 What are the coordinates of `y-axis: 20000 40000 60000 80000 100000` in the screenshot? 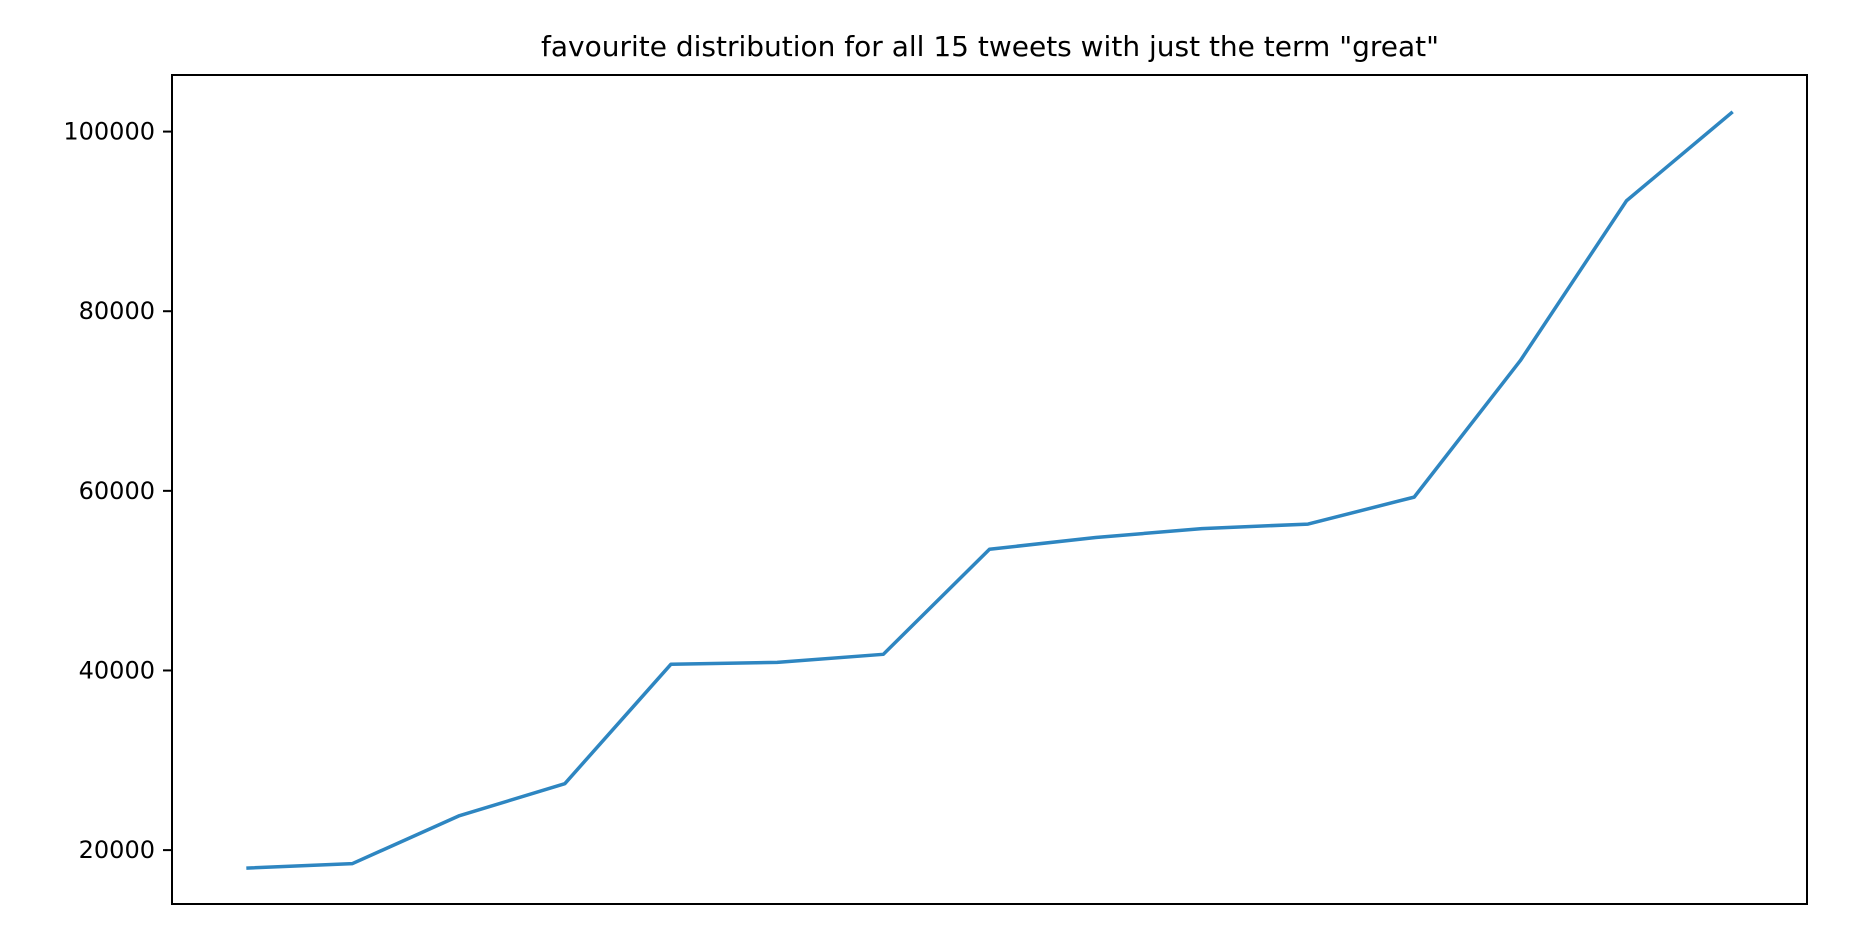 It's located at (117, 491).